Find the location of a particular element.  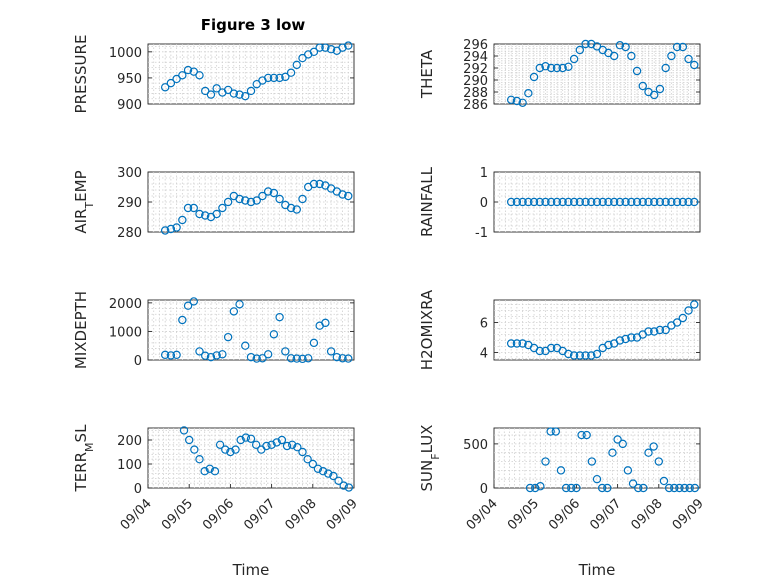

terr-msl-x-label: Time is located at coordinates (251, 570).